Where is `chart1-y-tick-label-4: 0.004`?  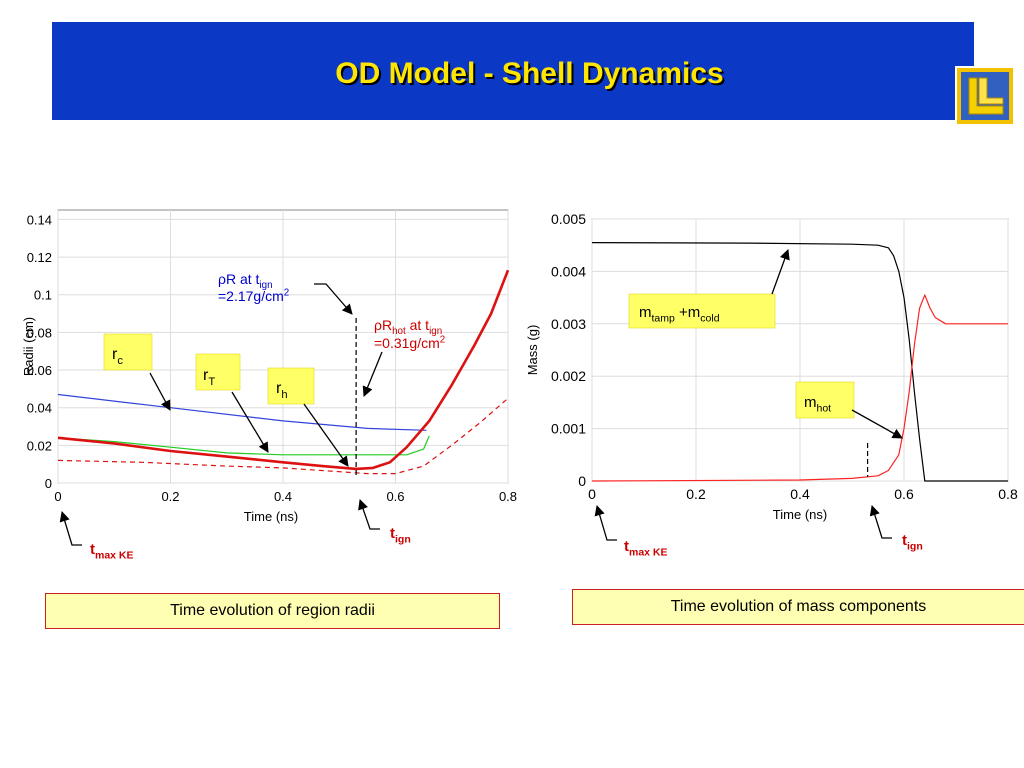 chart1-y-tick-label-4: 0.004 is located at coordinates (568, 271).